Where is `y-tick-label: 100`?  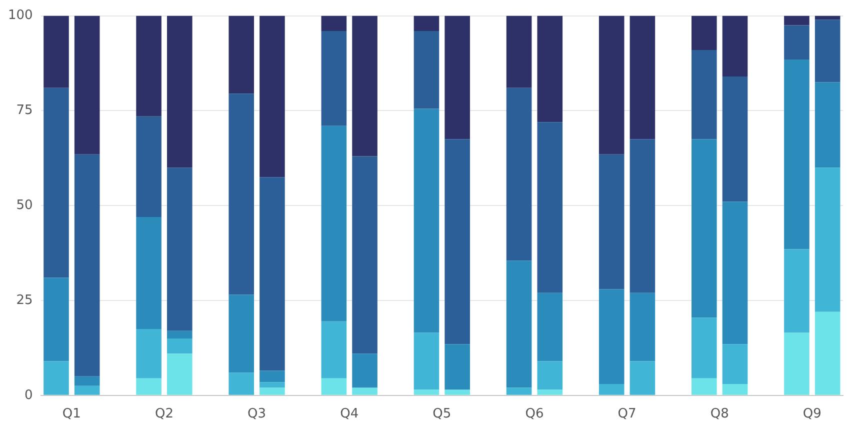
y-tick-label: 100 is located at coordinates (20, 16).